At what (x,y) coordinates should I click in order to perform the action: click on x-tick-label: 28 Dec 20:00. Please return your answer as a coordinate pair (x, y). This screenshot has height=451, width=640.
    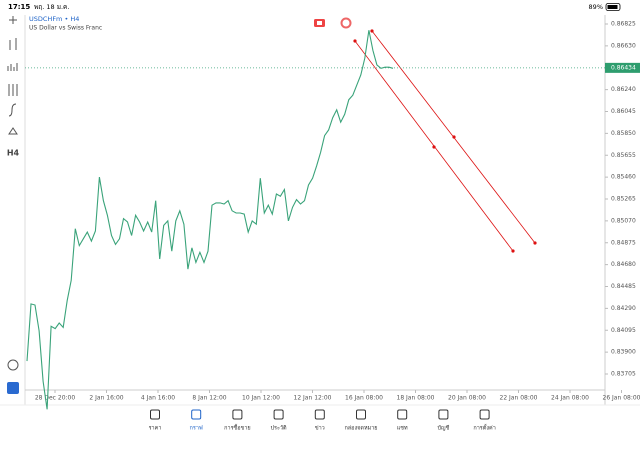
    Looking at the image, I should click on (55, 398).